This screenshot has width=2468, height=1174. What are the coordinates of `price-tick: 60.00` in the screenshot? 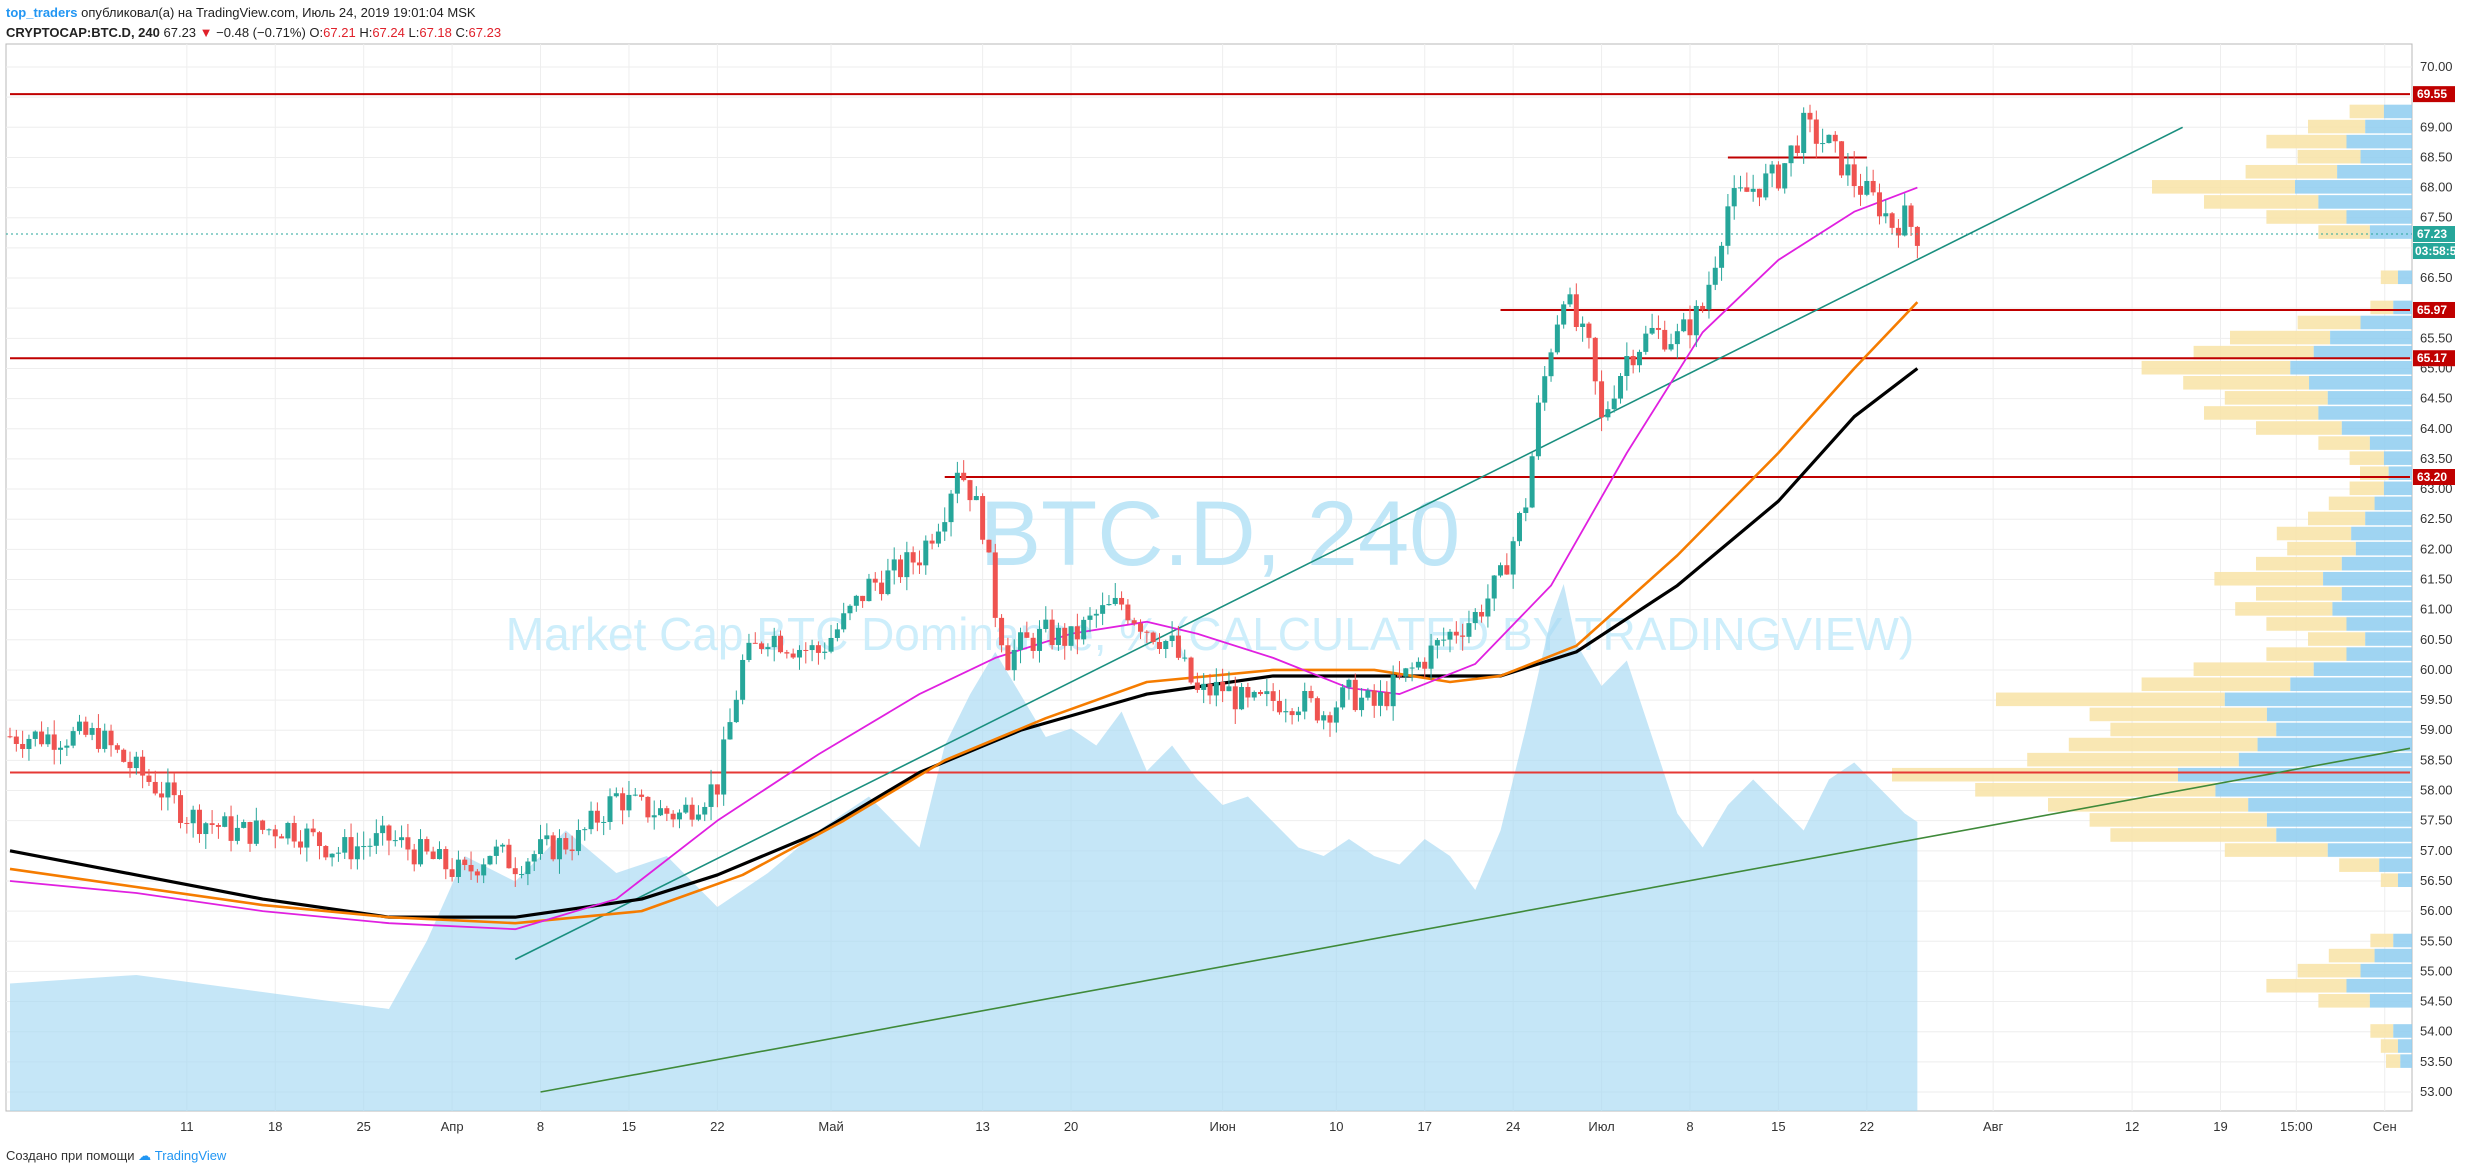 It's located at (2436, 669).